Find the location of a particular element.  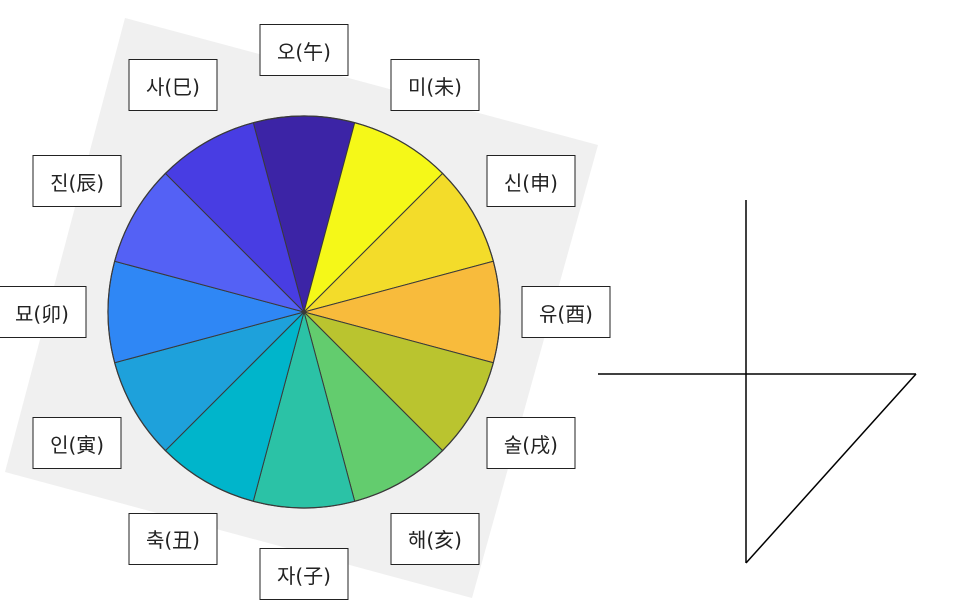

glyph-diagonal-stroke is located at coordinates (831, 468).